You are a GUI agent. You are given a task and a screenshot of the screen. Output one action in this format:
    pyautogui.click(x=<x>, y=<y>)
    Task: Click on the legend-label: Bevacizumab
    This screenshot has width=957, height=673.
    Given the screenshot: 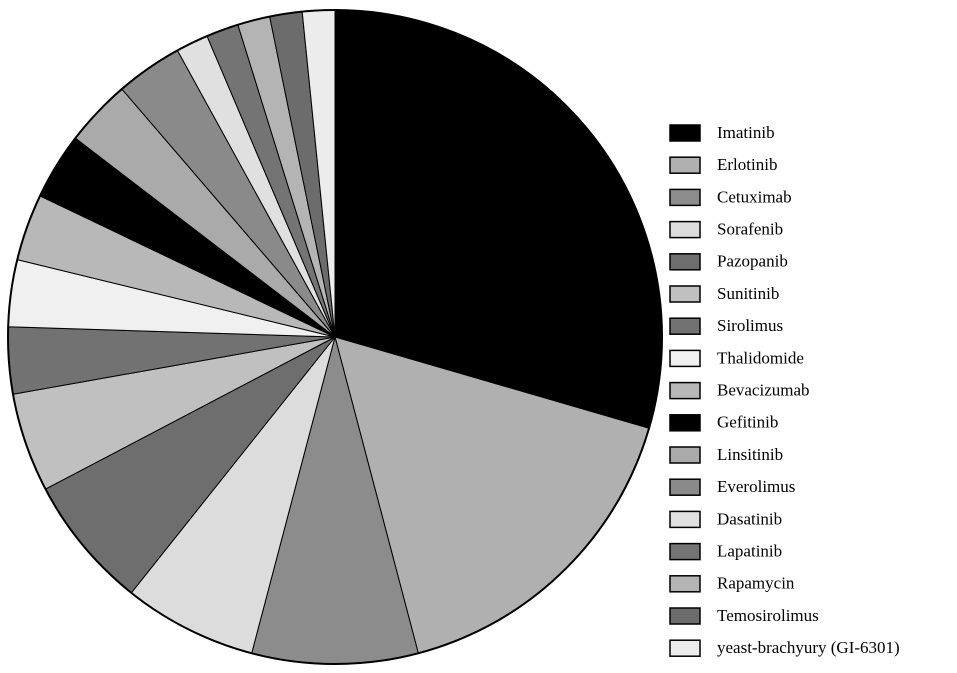 What is the action you would take?
    pyautogui.click(x=763, y=390)
    